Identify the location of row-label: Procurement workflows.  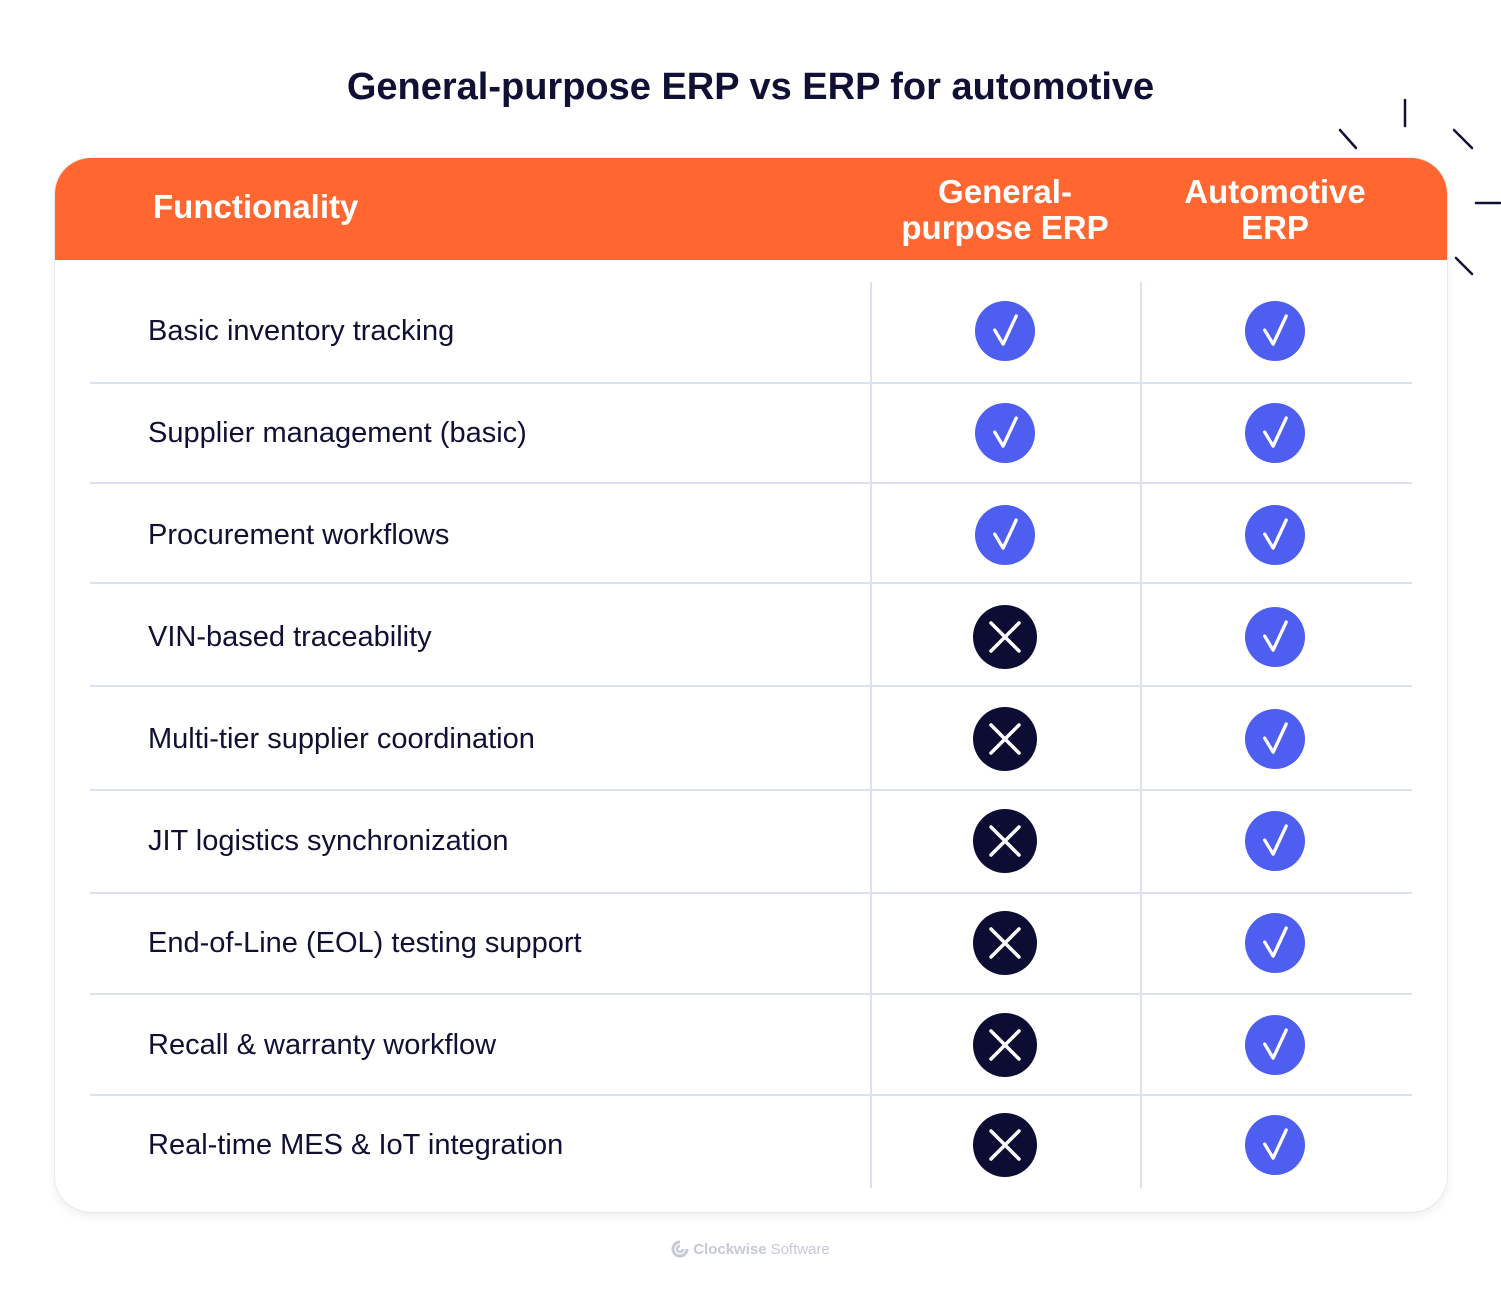
(299, 535).